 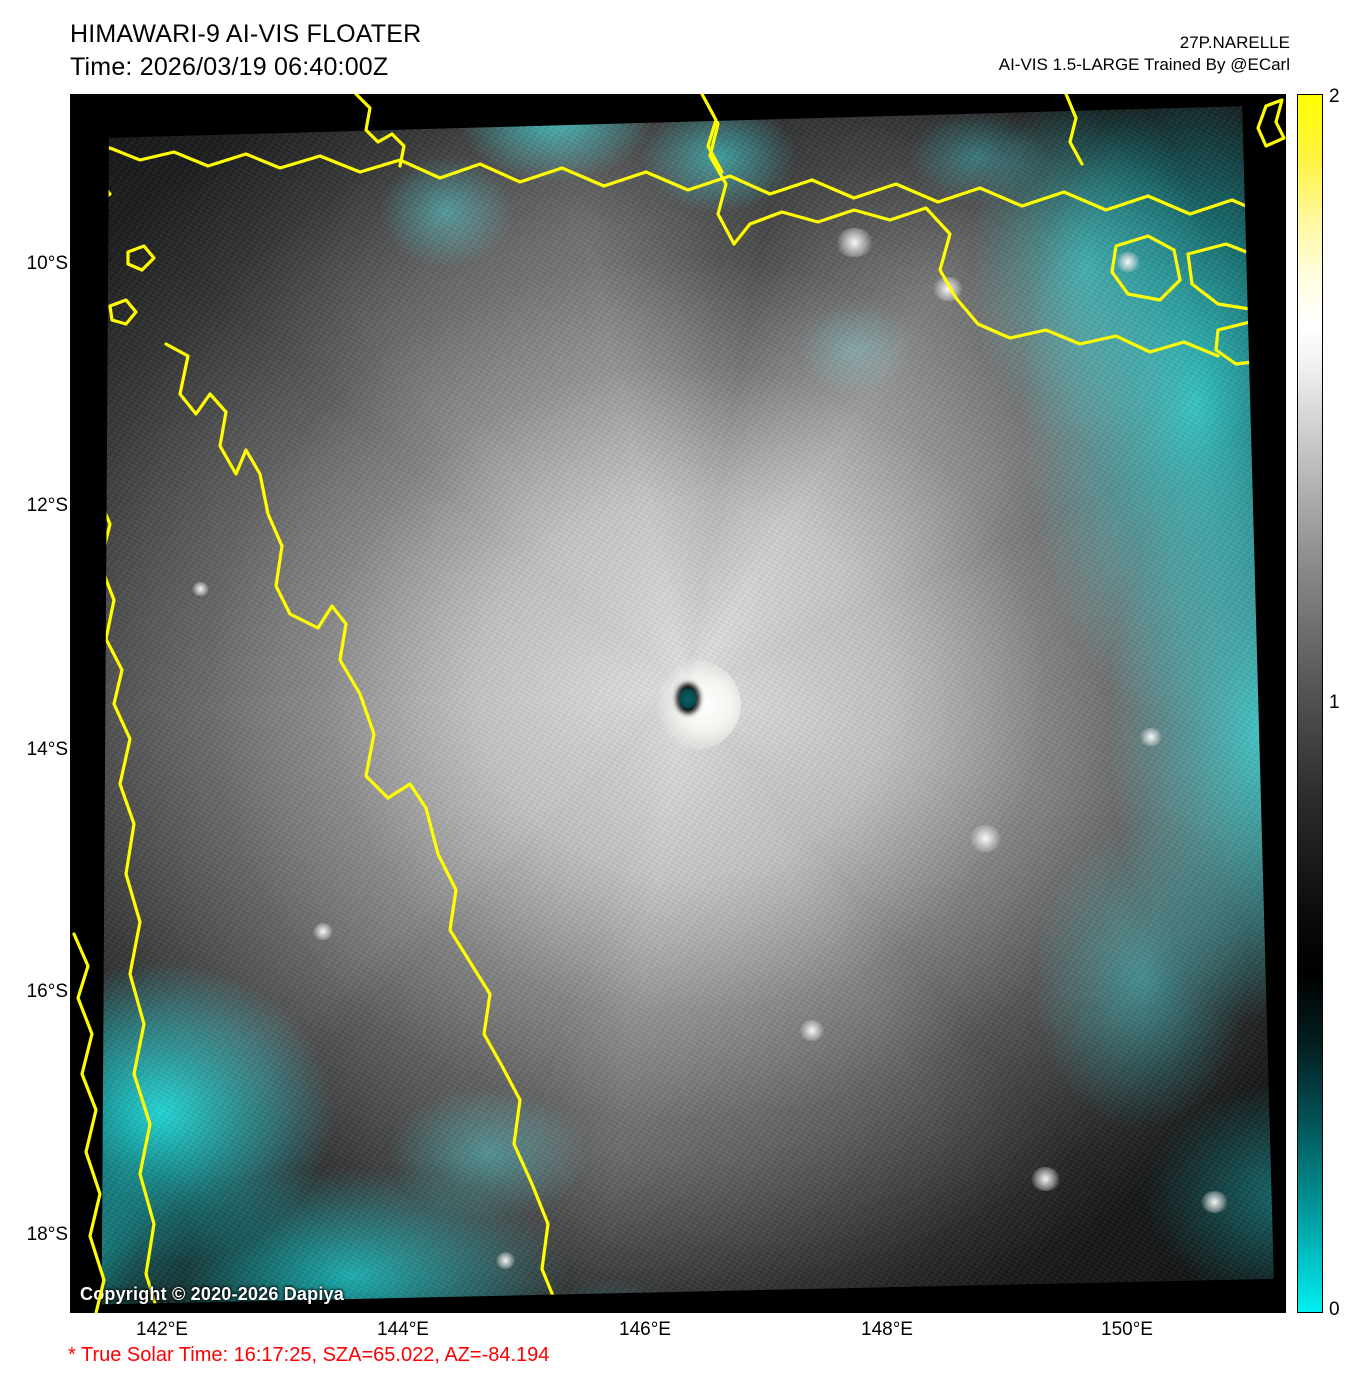 What do you see at coordinates (1310, 703) in the screenshot?
I see `colorbar` at bounding box center [1310, 703].